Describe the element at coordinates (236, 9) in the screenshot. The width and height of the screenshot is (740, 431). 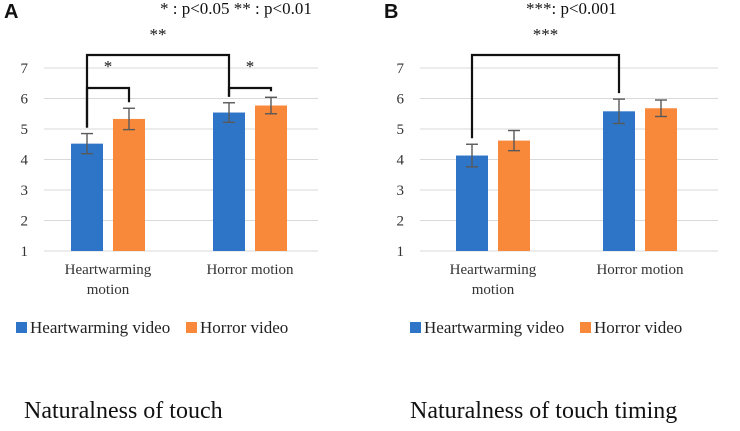
I see `significance-note: * : p<0.05 ** : p<0.01` at that location.